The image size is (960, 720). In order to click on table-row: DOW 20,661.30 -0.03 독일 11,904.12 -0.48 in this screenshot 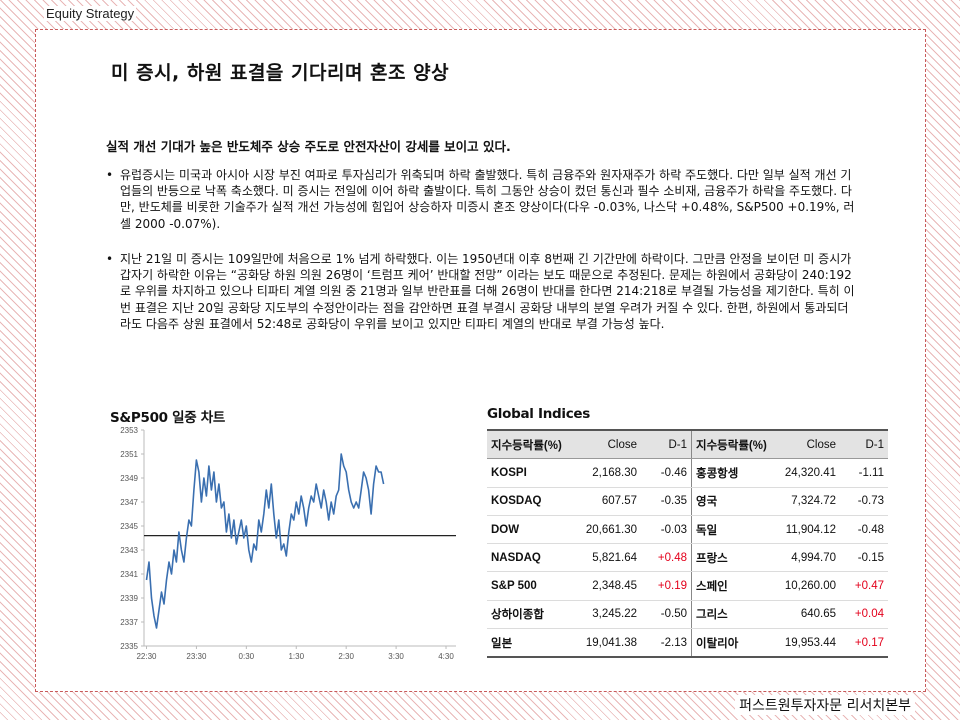, I will do `click(687, 530)`.